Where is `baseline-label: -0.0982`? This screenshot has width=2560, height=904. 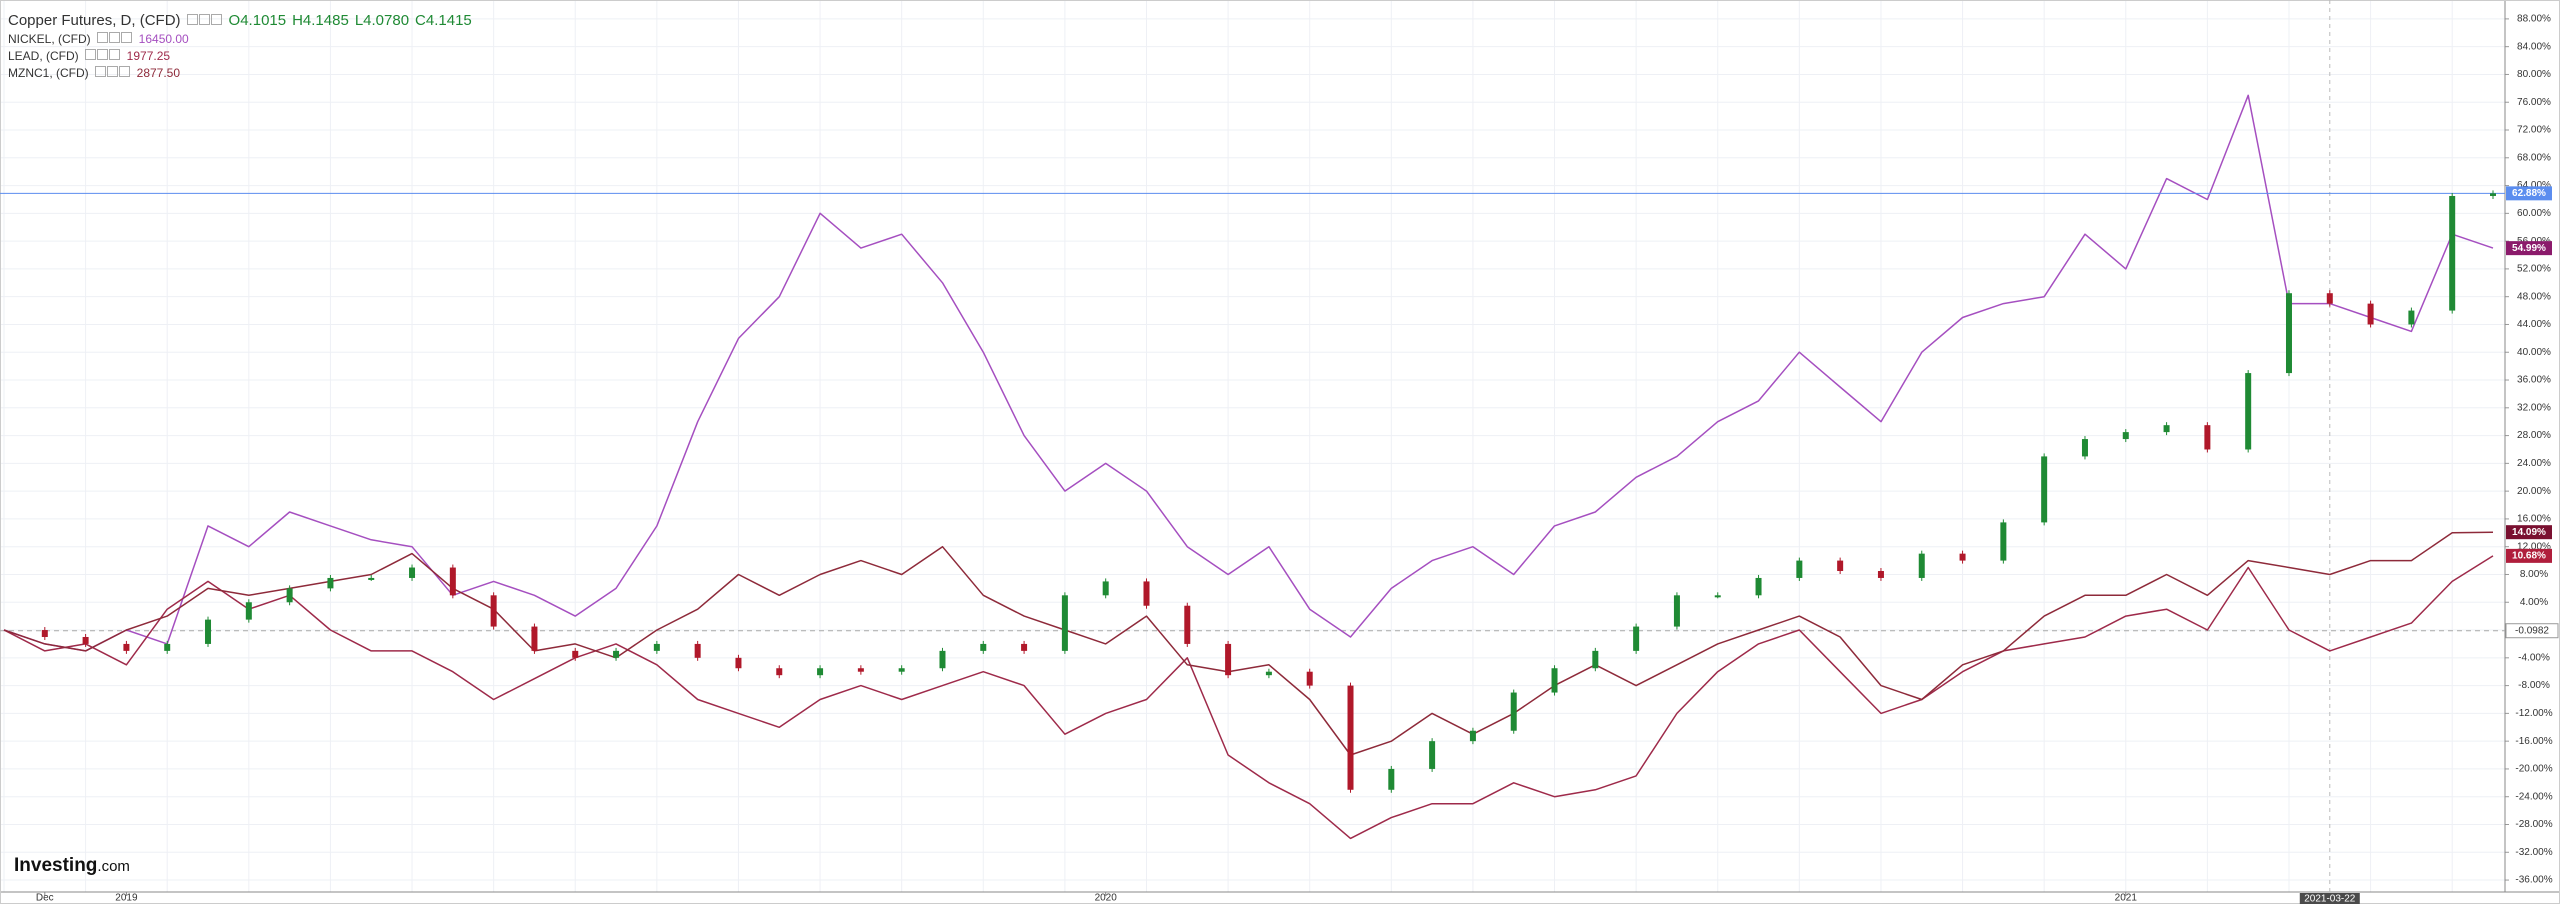
baseline-label: -0.0982 is located at coordinates (2532, 630).